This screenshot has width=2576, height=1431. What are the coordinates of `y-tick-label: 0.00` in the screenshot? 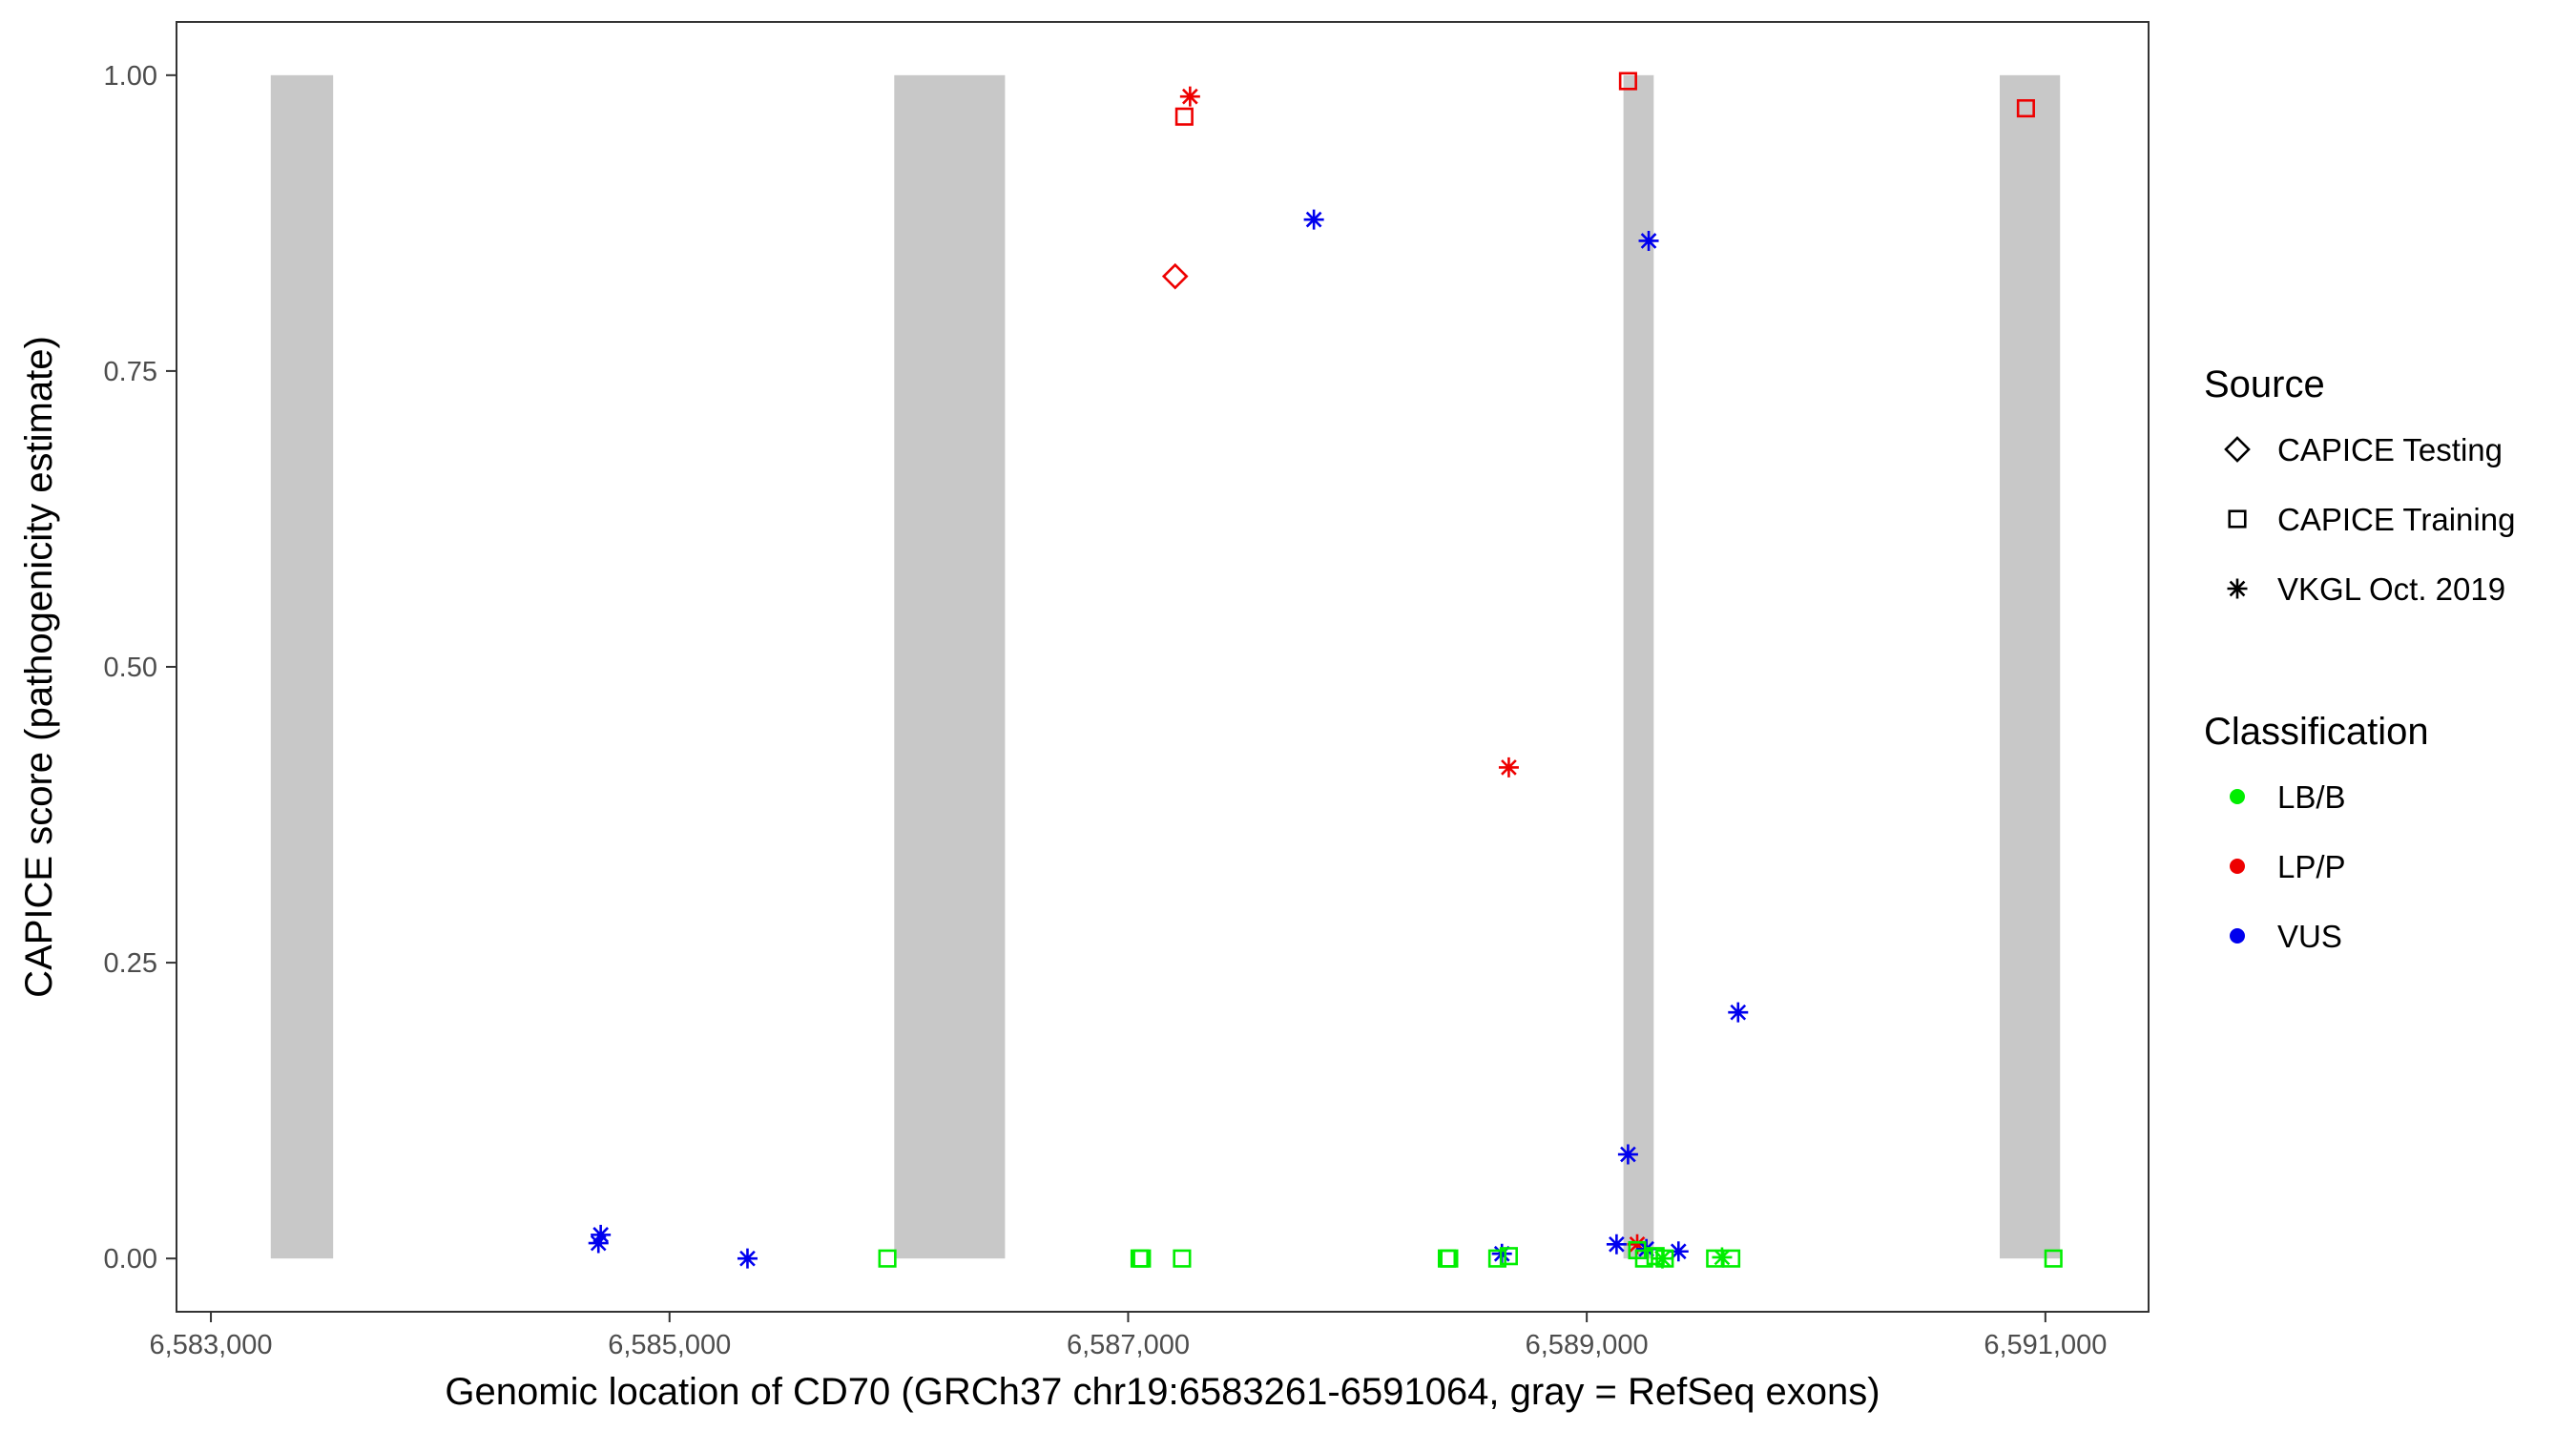 It's located at (130, 1259).